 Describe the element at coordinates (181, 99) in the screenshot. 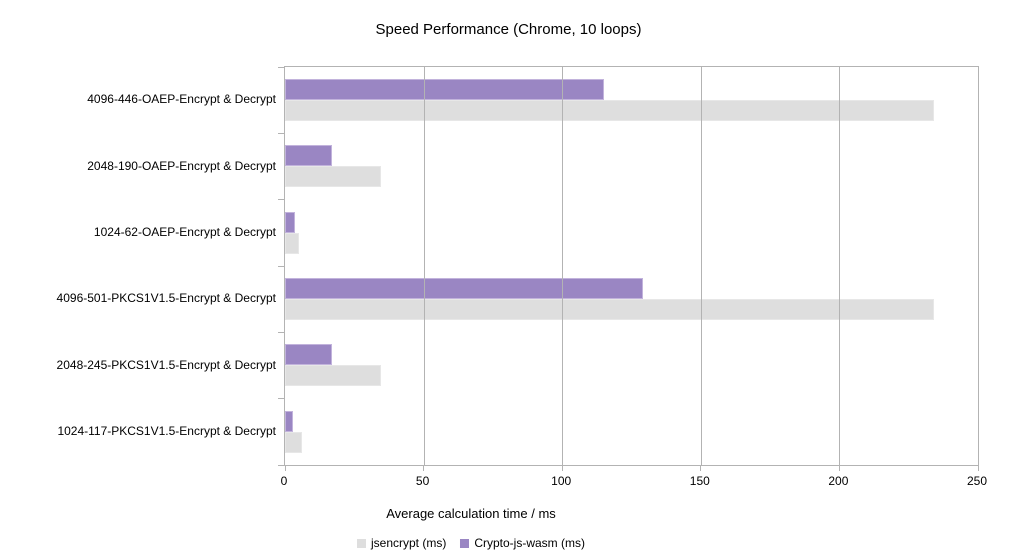

I see `category-label: 4096-446-OAEP-Encrypt & Decrypt` at that location.